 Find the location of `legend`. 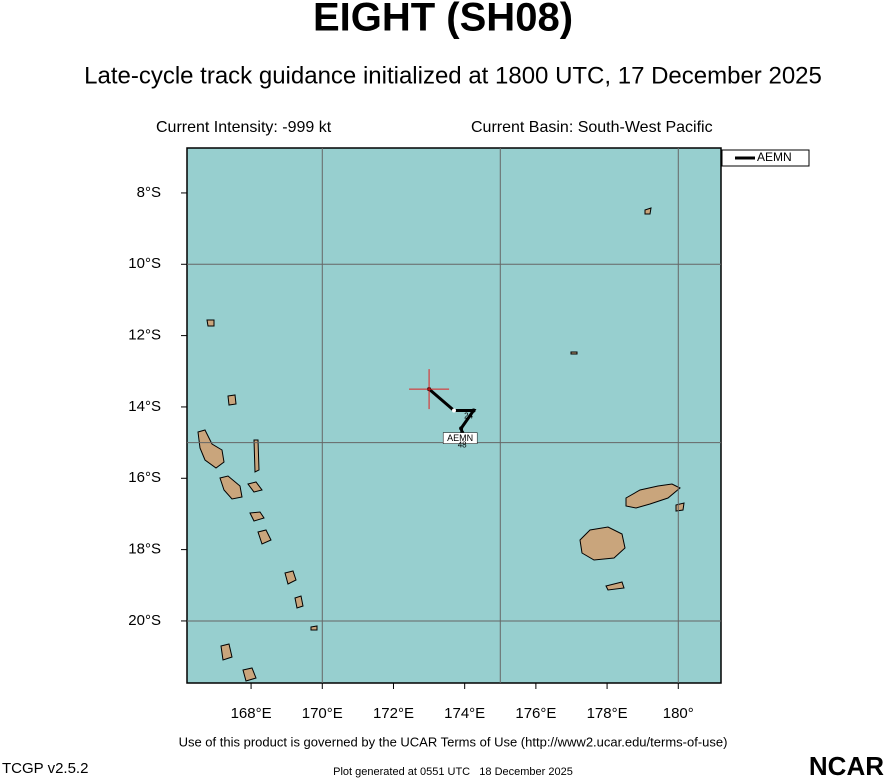

legend is located at coordinates (765, 158).